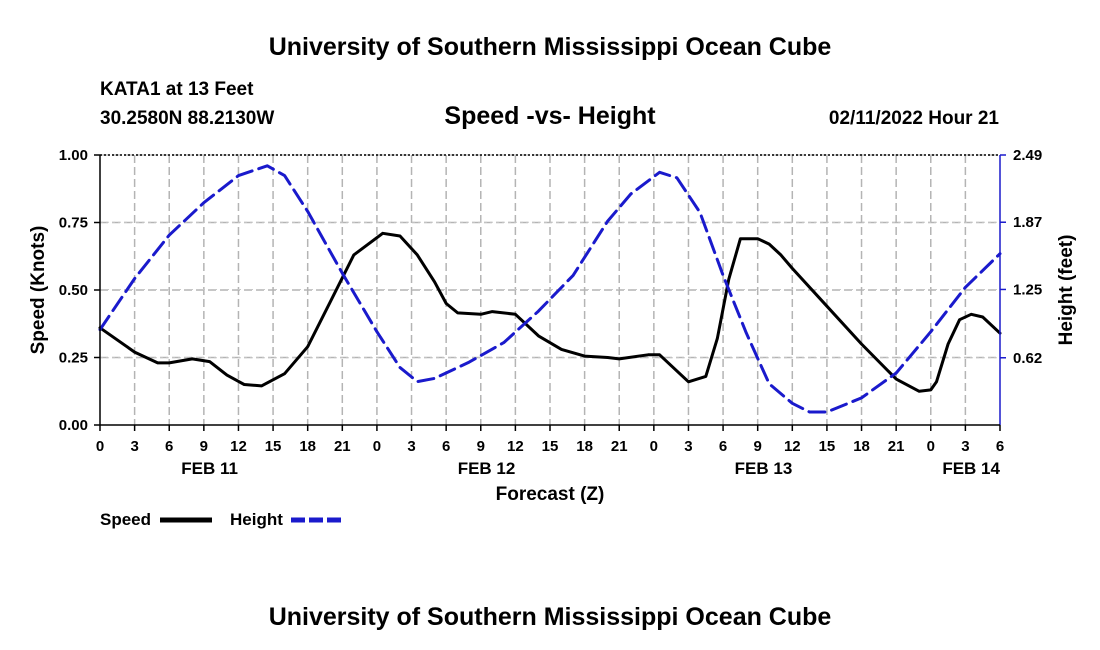  What do you see at coordinates (764, 468) in the screenshot?
I see `date-label: FEB 13` at bounding box center [764, 468].